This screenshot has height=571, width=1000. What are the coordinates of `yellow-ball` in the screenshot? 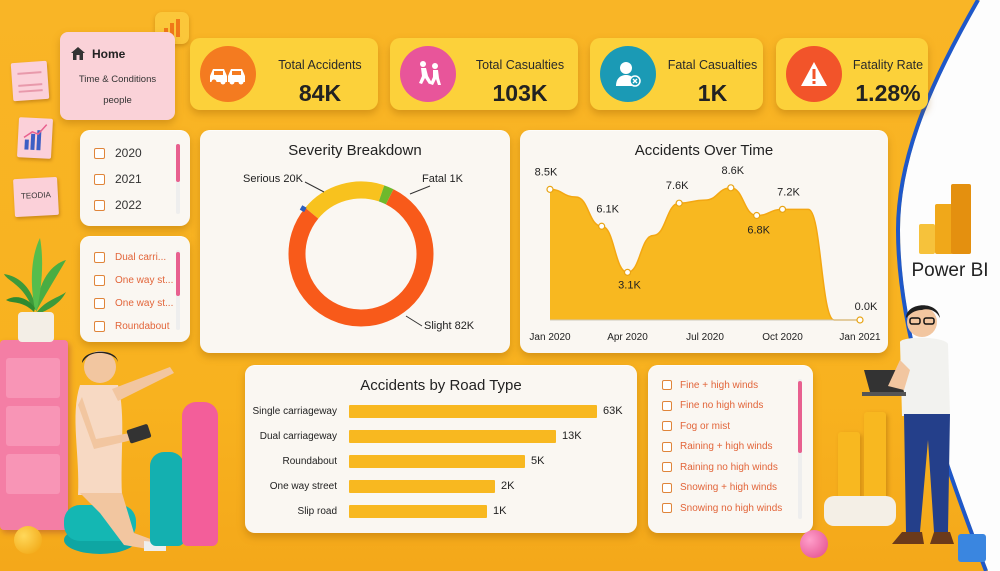 It's located at (28, 540).